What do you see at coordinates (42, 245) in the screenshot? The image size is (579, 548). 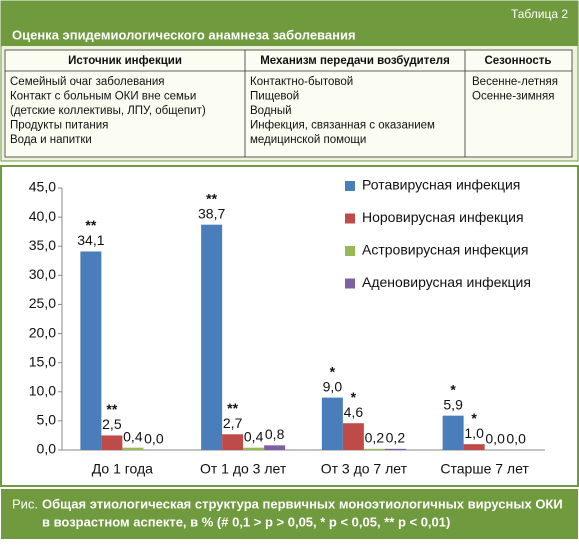 I see `y-tick-label: 35,0` at bounding box center [42, 245].